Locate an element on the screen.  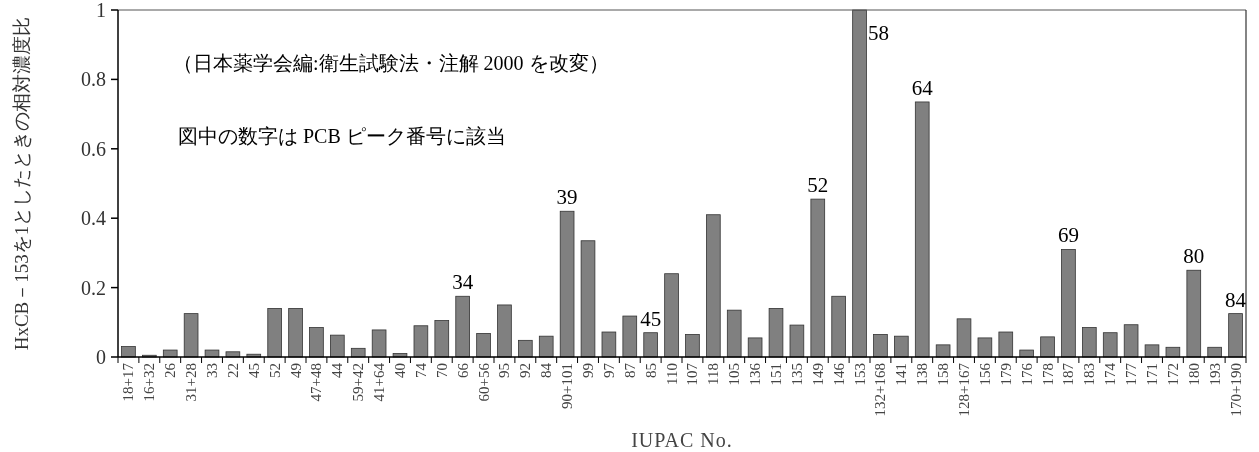
x-tick-label: 84 is located at coordinates (546, 370).